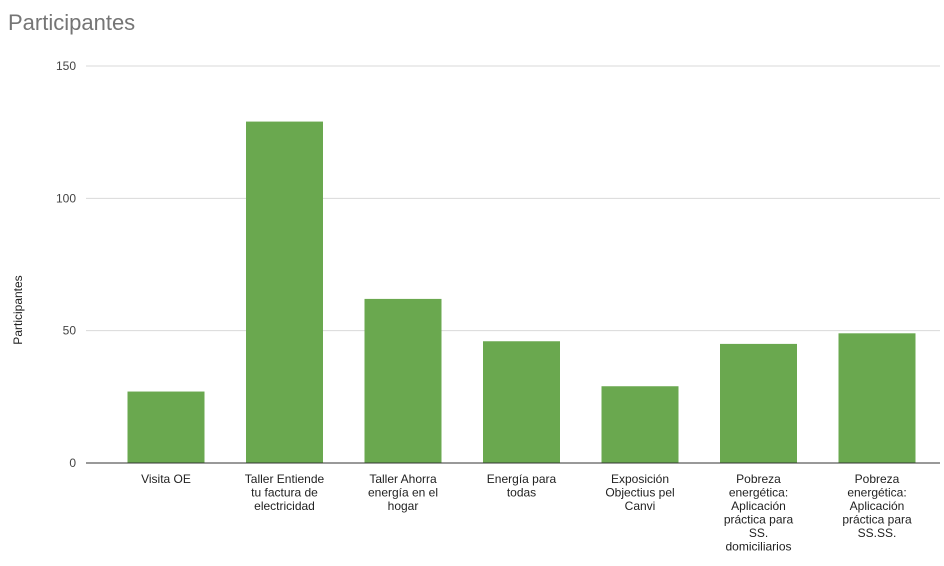 The image size is (944, 566). What do you see at coordinates (70, 331) in the screenshot?
I see `y-tick-label: 50` at bounding box center [70, 331].